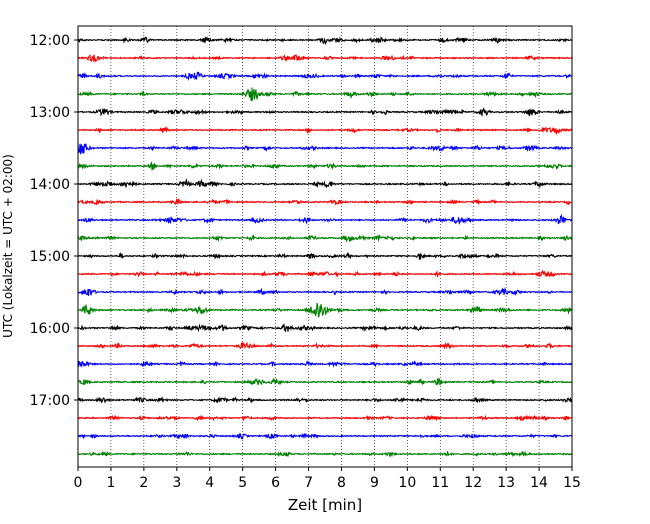 This screenshot has width=650, height=524. I want to click on x-tick-label: 15, so click(572, 483).